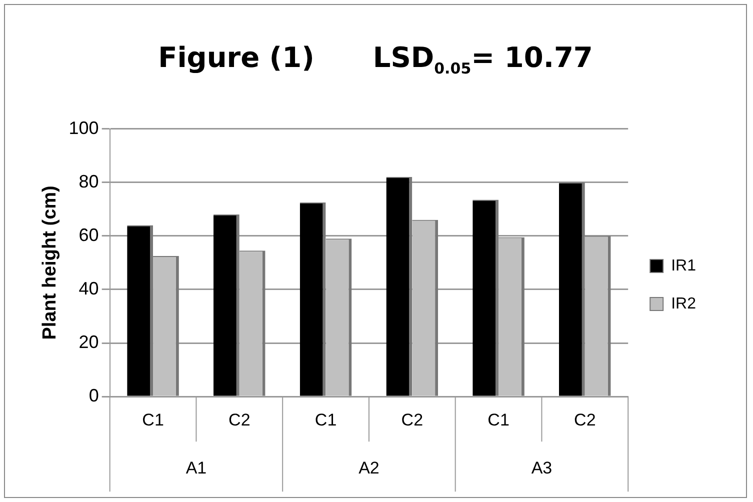  What do you see at coordinates (196, 468) in the screenshot?
I see `text: A1` at bounding box center [196, 468].